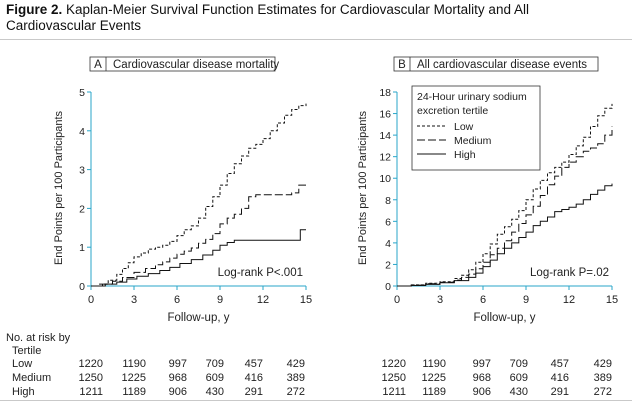  Describe the element at coordinates (214, 392) in the screenshot. I see `at-risk-cell-panel-a: 430` at that location.